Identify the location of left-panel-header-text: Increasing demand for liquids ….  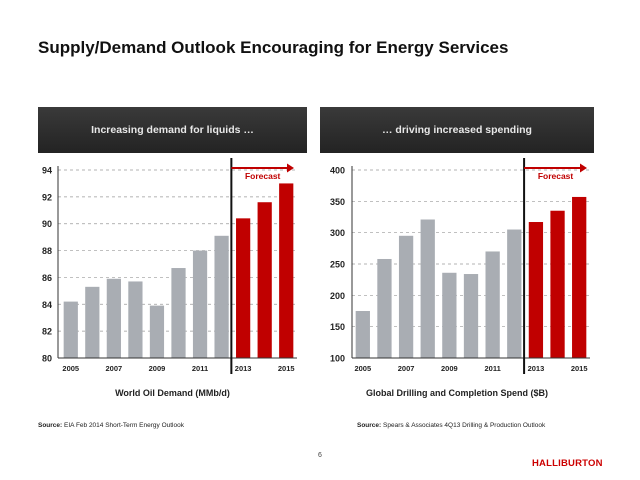
(172, 130).